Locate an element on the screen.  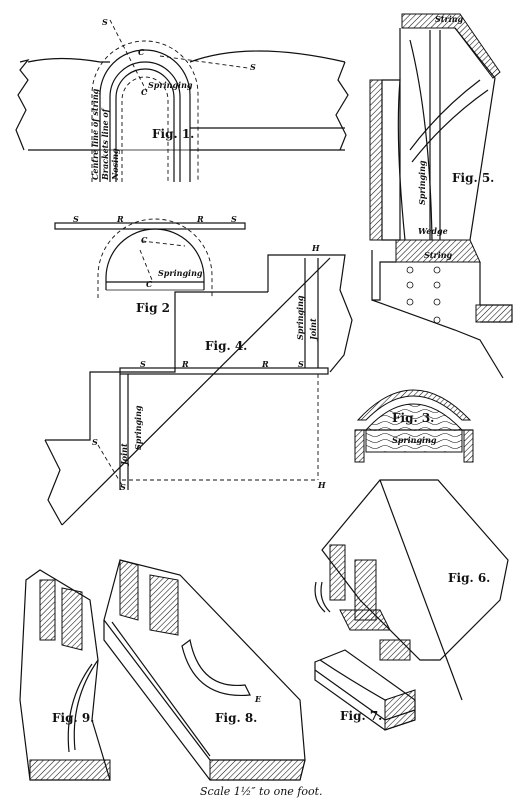
fig4-s-right: S is located at coordinates (301, 364).